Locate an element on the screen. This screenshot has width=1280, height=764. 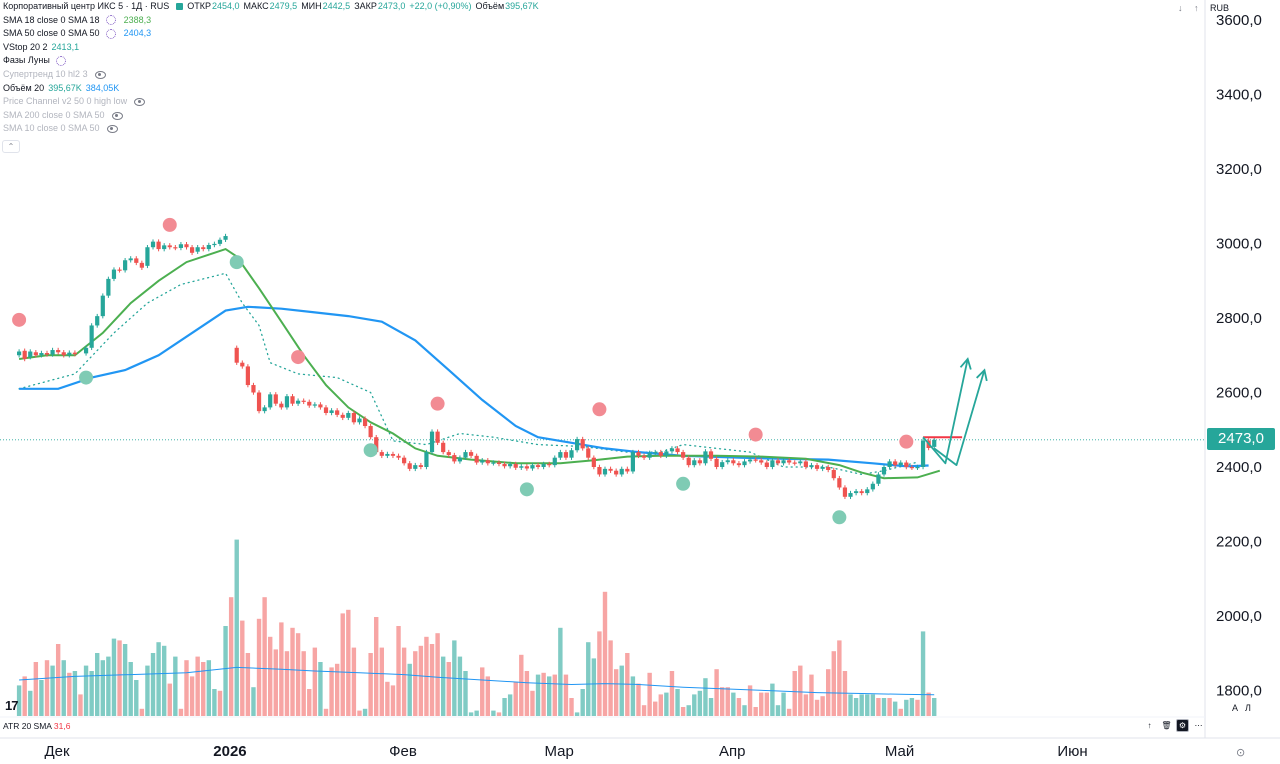
indicator-name: SMA 200 close 0 SMA 50 is located at coordinates (54, 114).